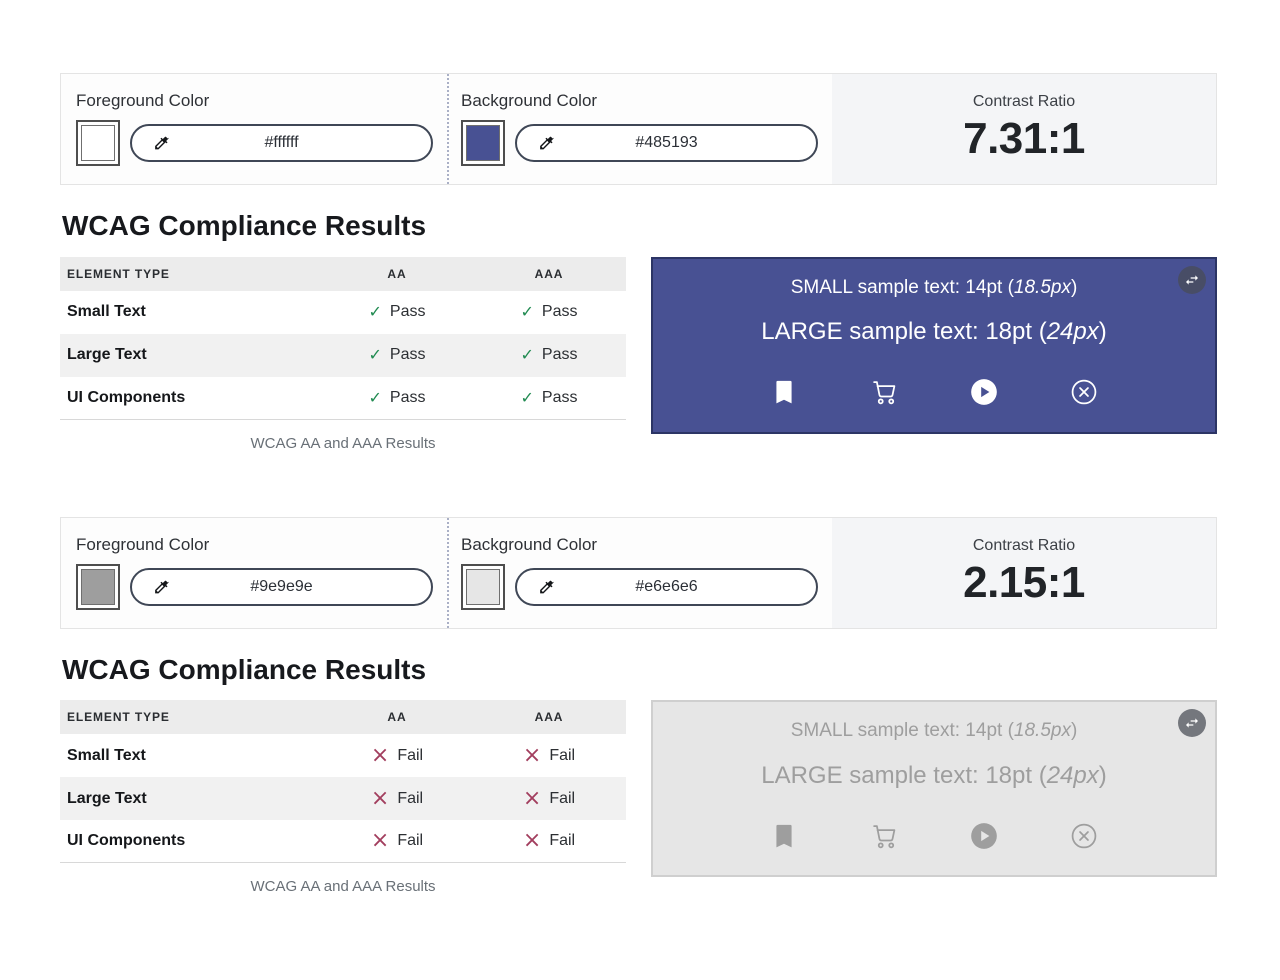 The width and height of the screenshot is (1280, 980). Describe the element at coordinates (143, 100) in the screenshot. I see `foreground-color-label: Foreground Color` at that location.